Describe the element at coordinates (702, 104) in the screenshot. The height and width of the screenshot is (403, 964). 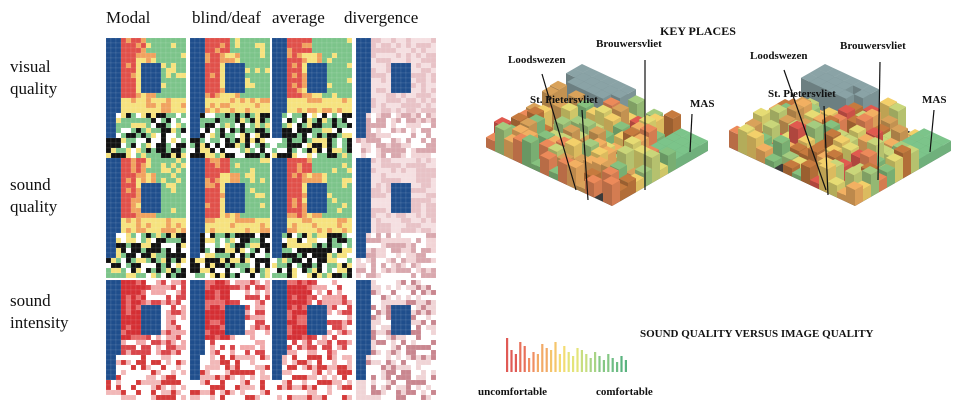
I see `place-label-mas-left: MAS` at that location.